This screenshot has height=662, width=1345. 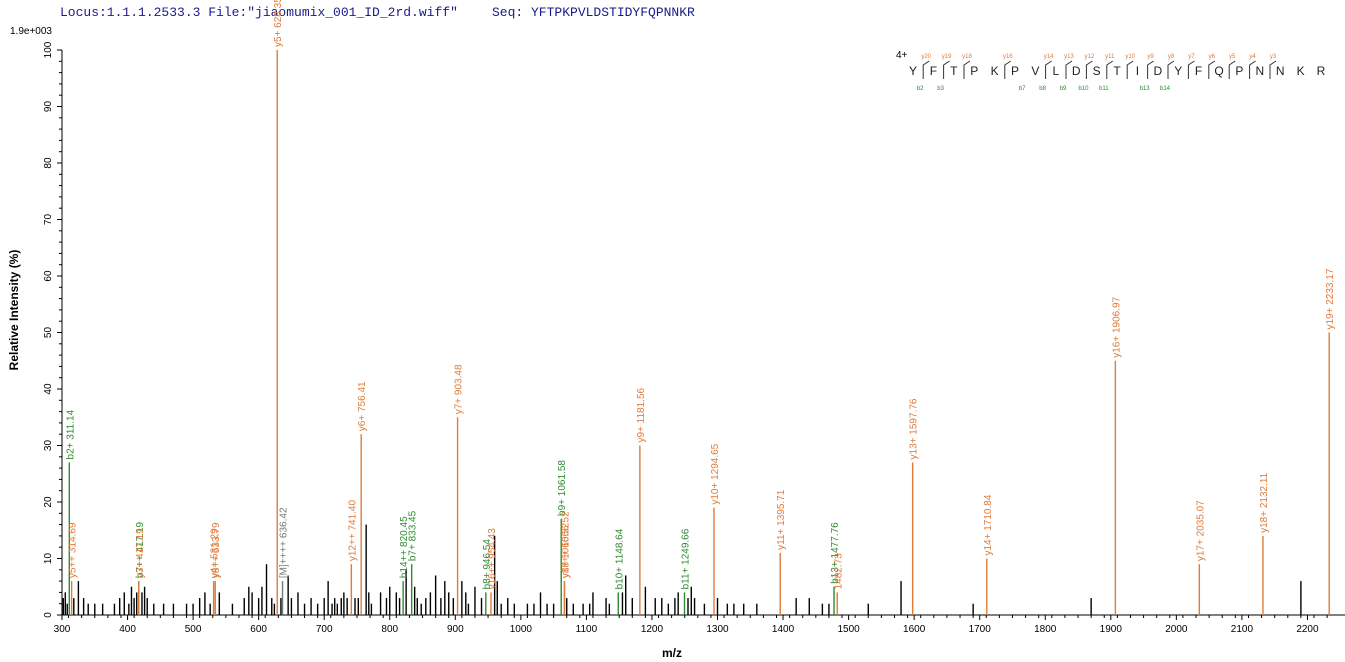 I want to click on peak-label: y9+ 1181.56, so click(x=641, y=414).